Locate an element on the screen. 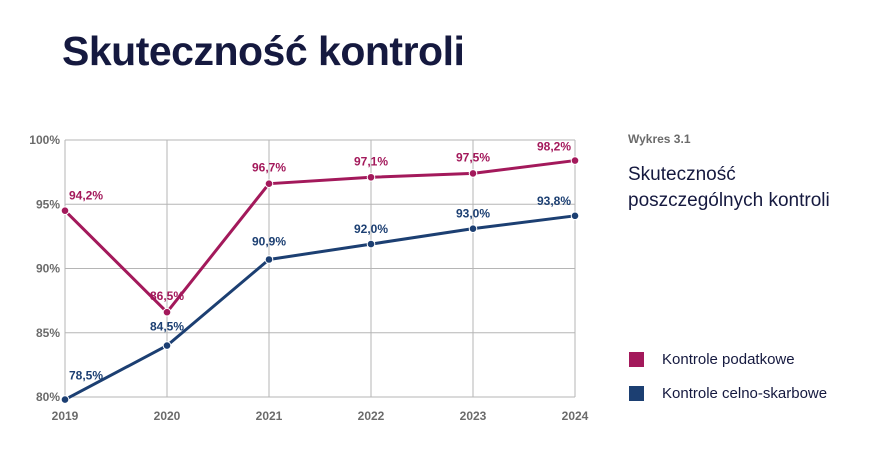 The height and width of the screenshot is (469, 877). x-tick-label: 2024 is located at coordinates (575, 416).